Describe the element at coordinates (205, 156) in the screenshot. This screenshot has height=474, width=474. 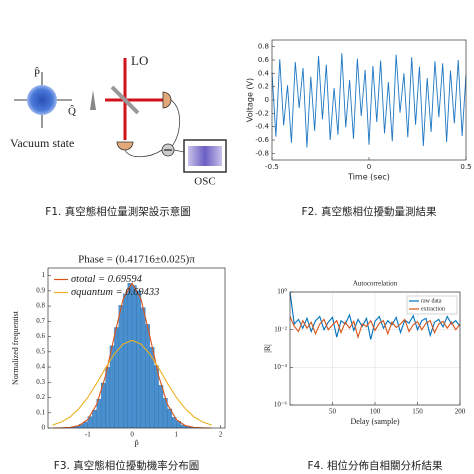
I see `osc-screen` at that location.